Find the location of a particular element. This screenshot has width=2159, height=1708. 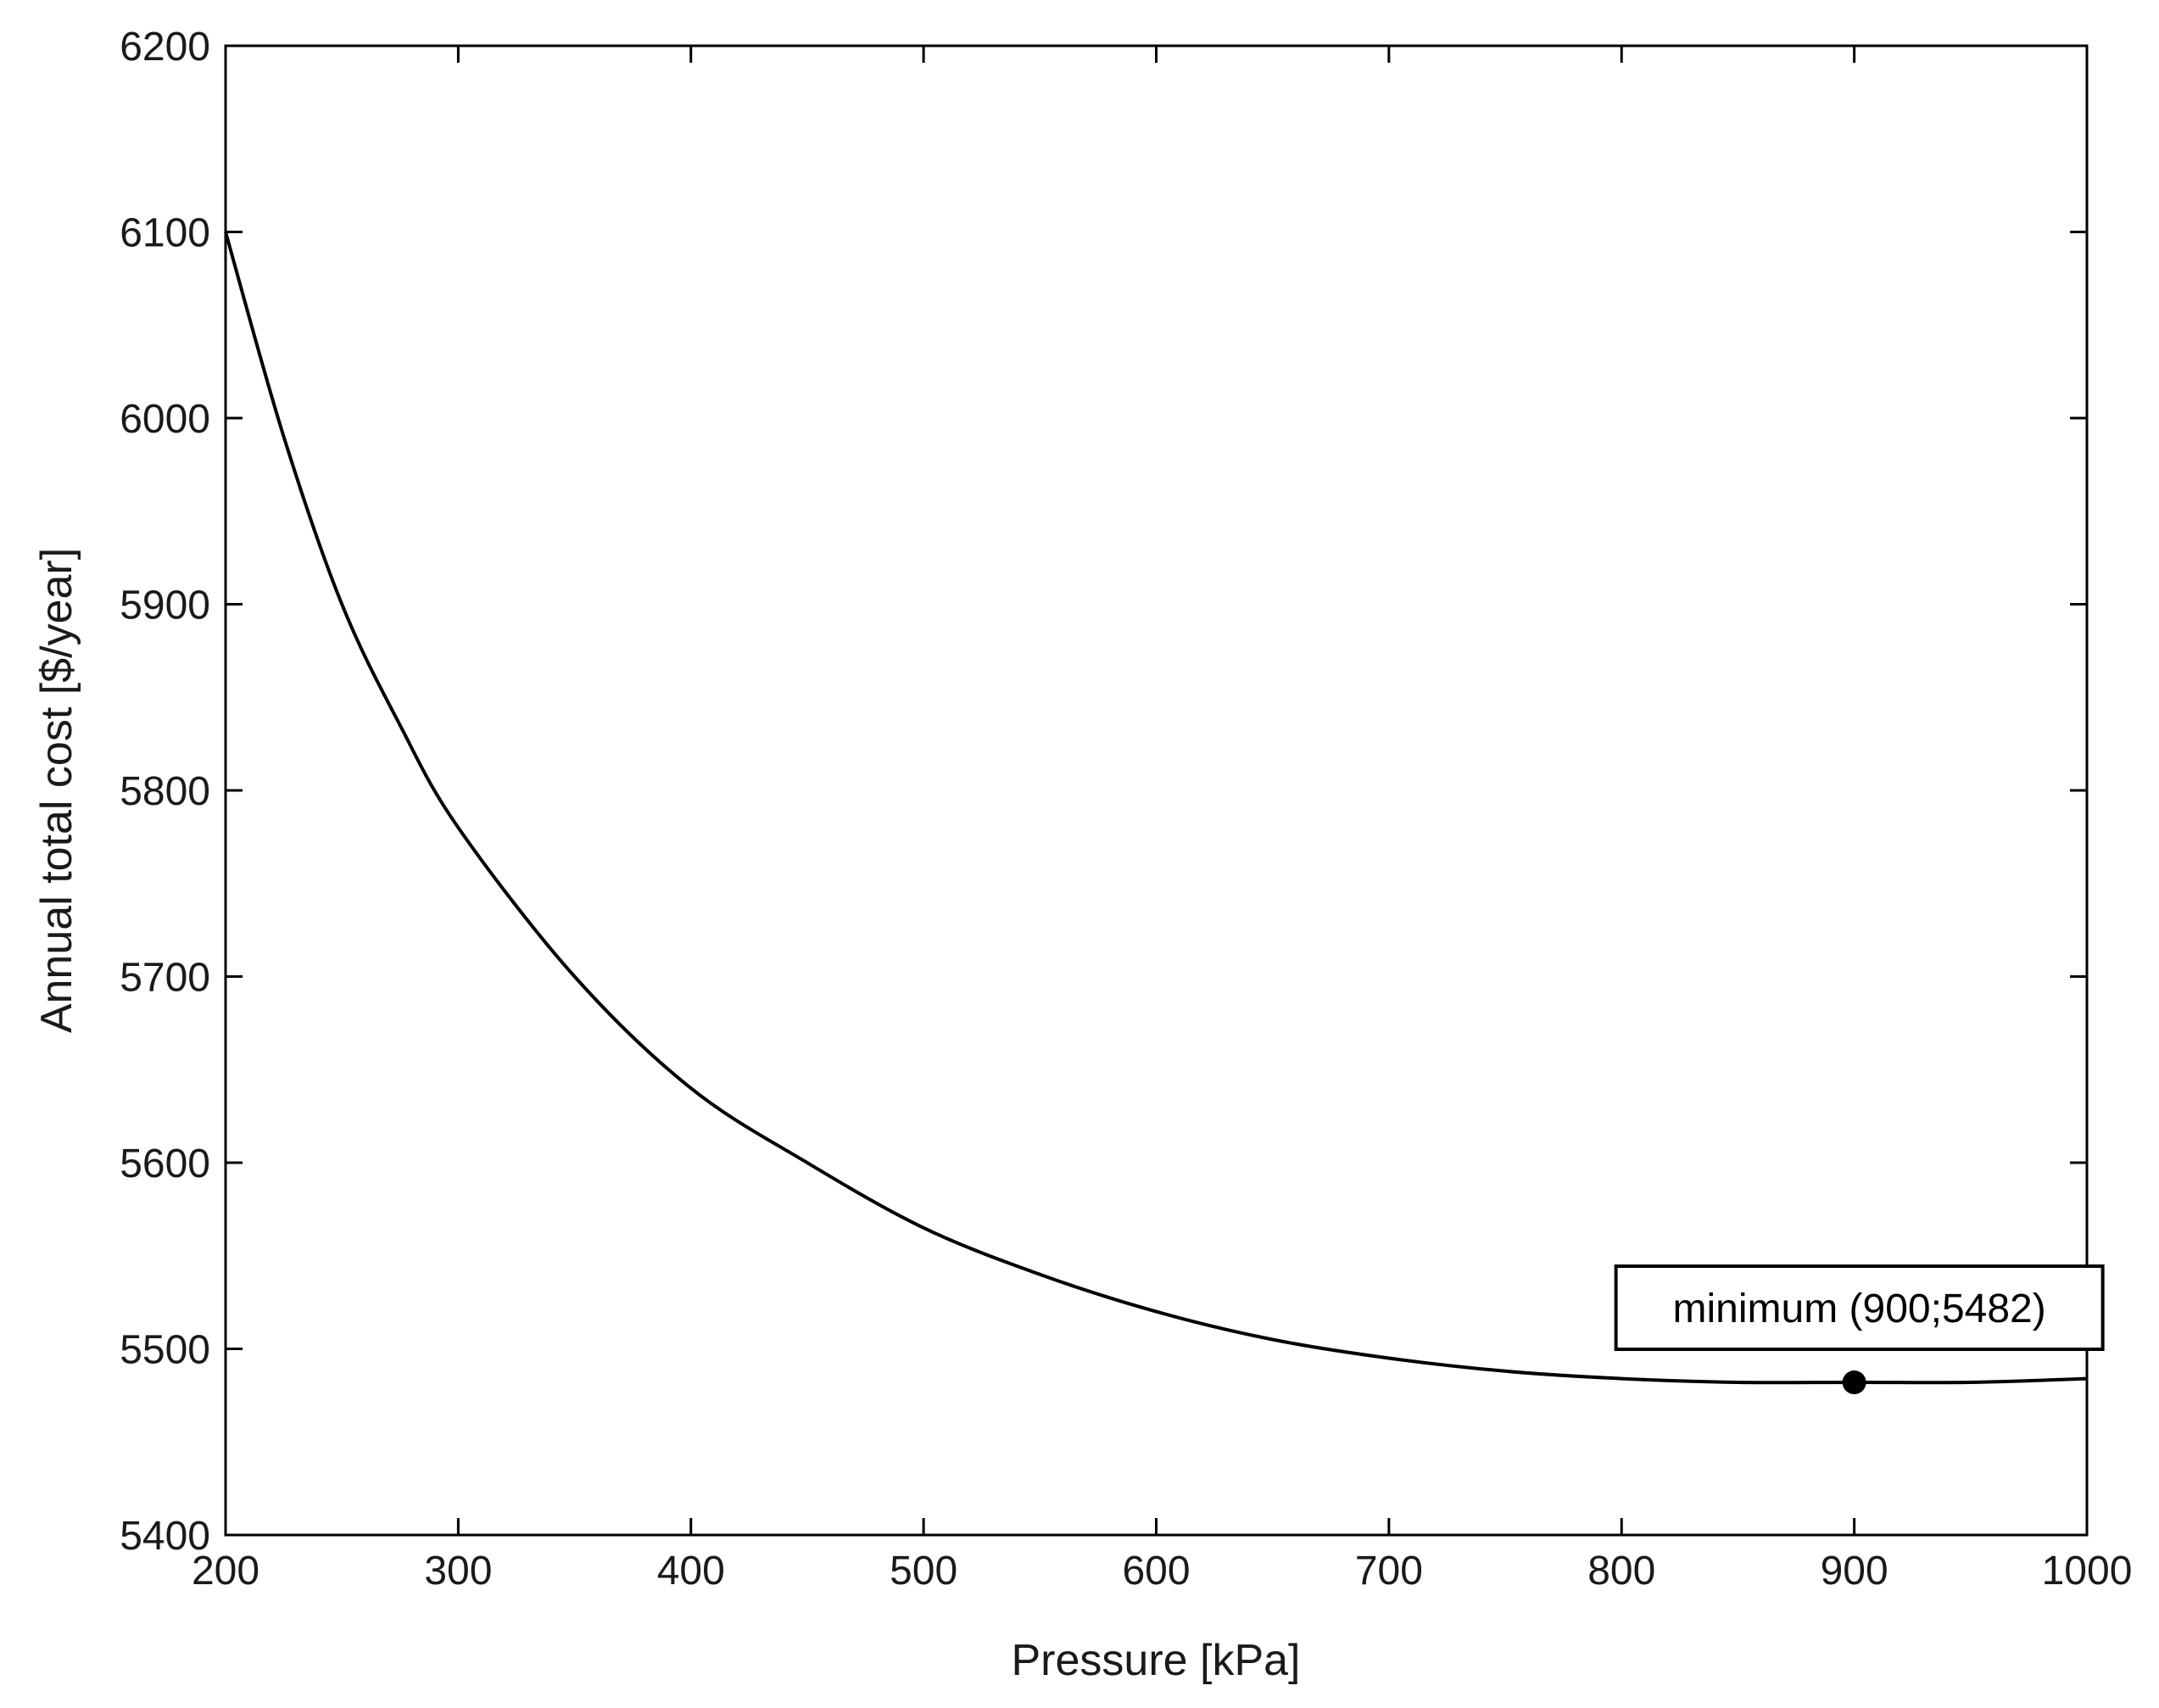

y-tick-label: 5700 is located at coordinates (165, 979).